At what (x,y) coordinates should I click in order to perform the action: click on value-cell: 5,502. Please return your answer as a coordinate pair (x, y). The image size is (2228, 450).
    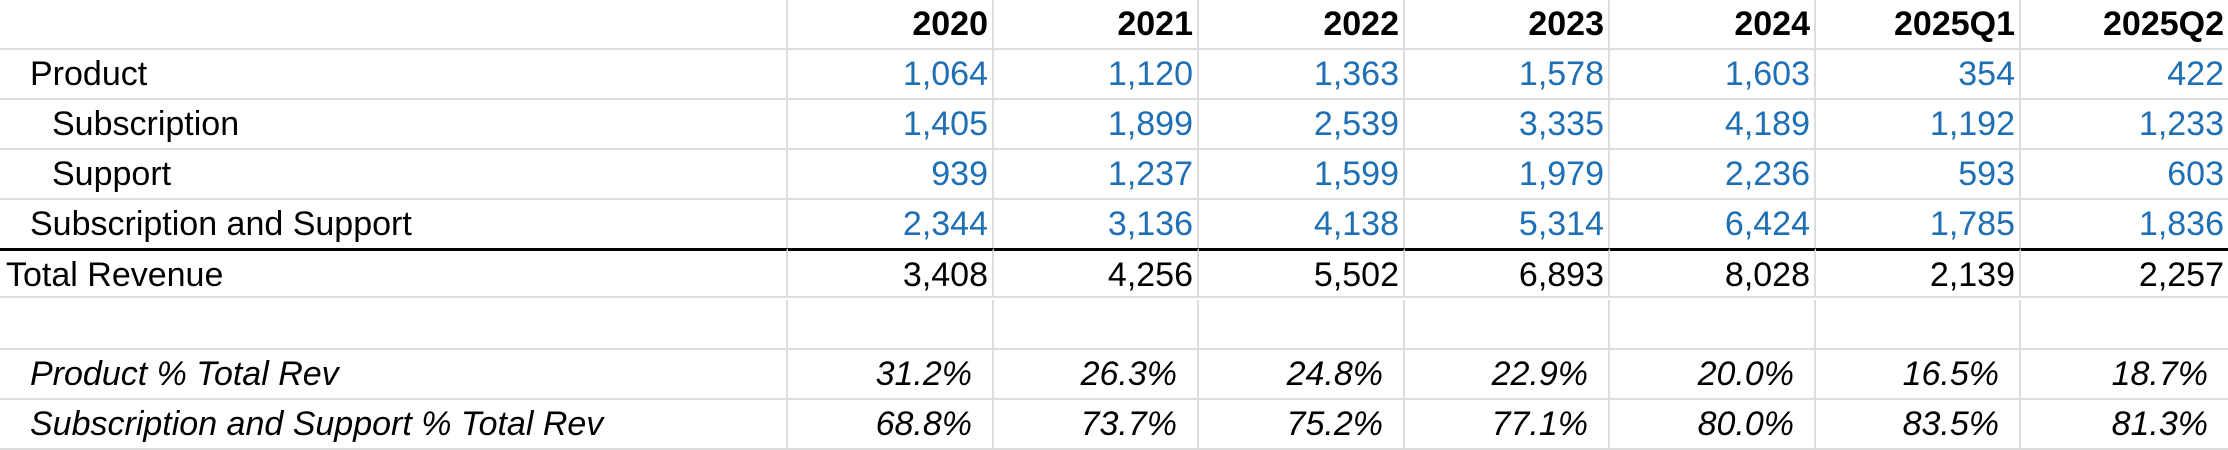
    Looking at the image, I should click on (1302, 273).